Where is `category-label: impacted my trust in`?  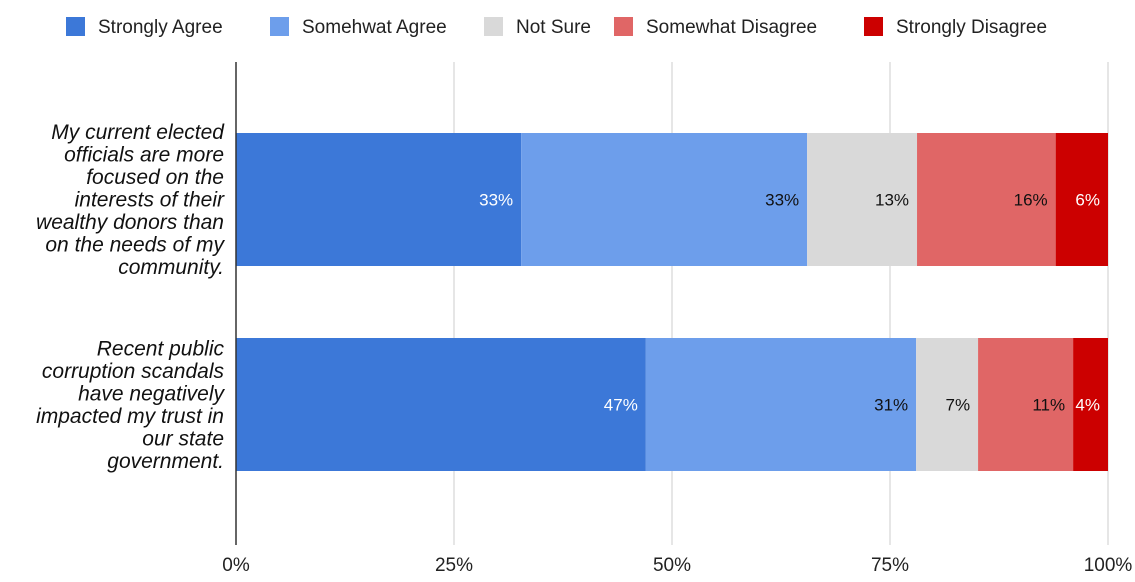 category-label: impacted my trust in is located at coordinates (130, 416).